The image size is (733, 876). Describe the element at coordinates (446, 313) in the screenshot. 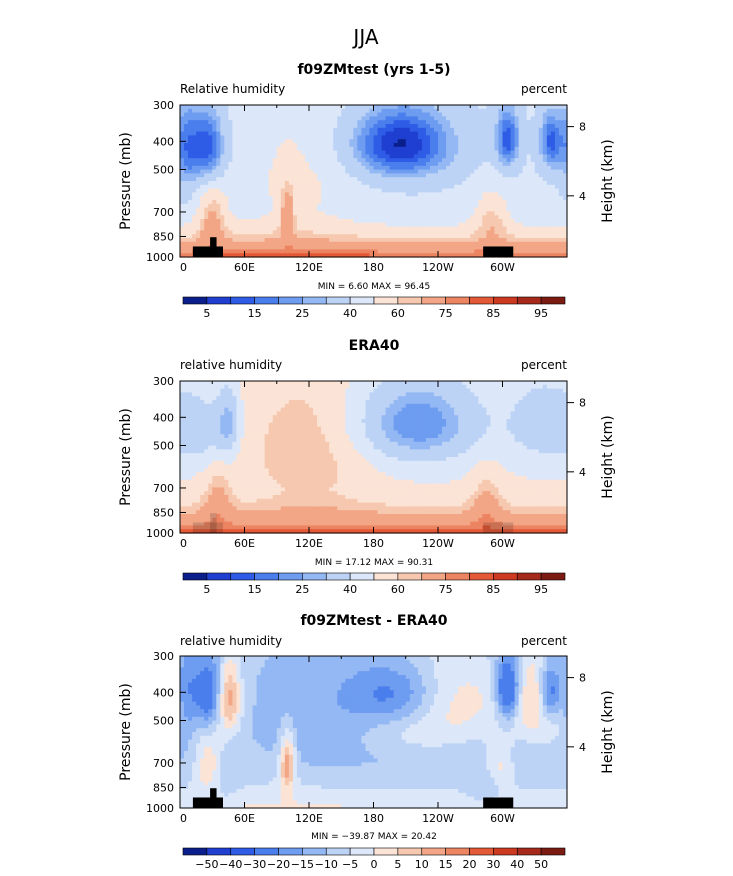

I see `colorbar-label: 75` at that location.